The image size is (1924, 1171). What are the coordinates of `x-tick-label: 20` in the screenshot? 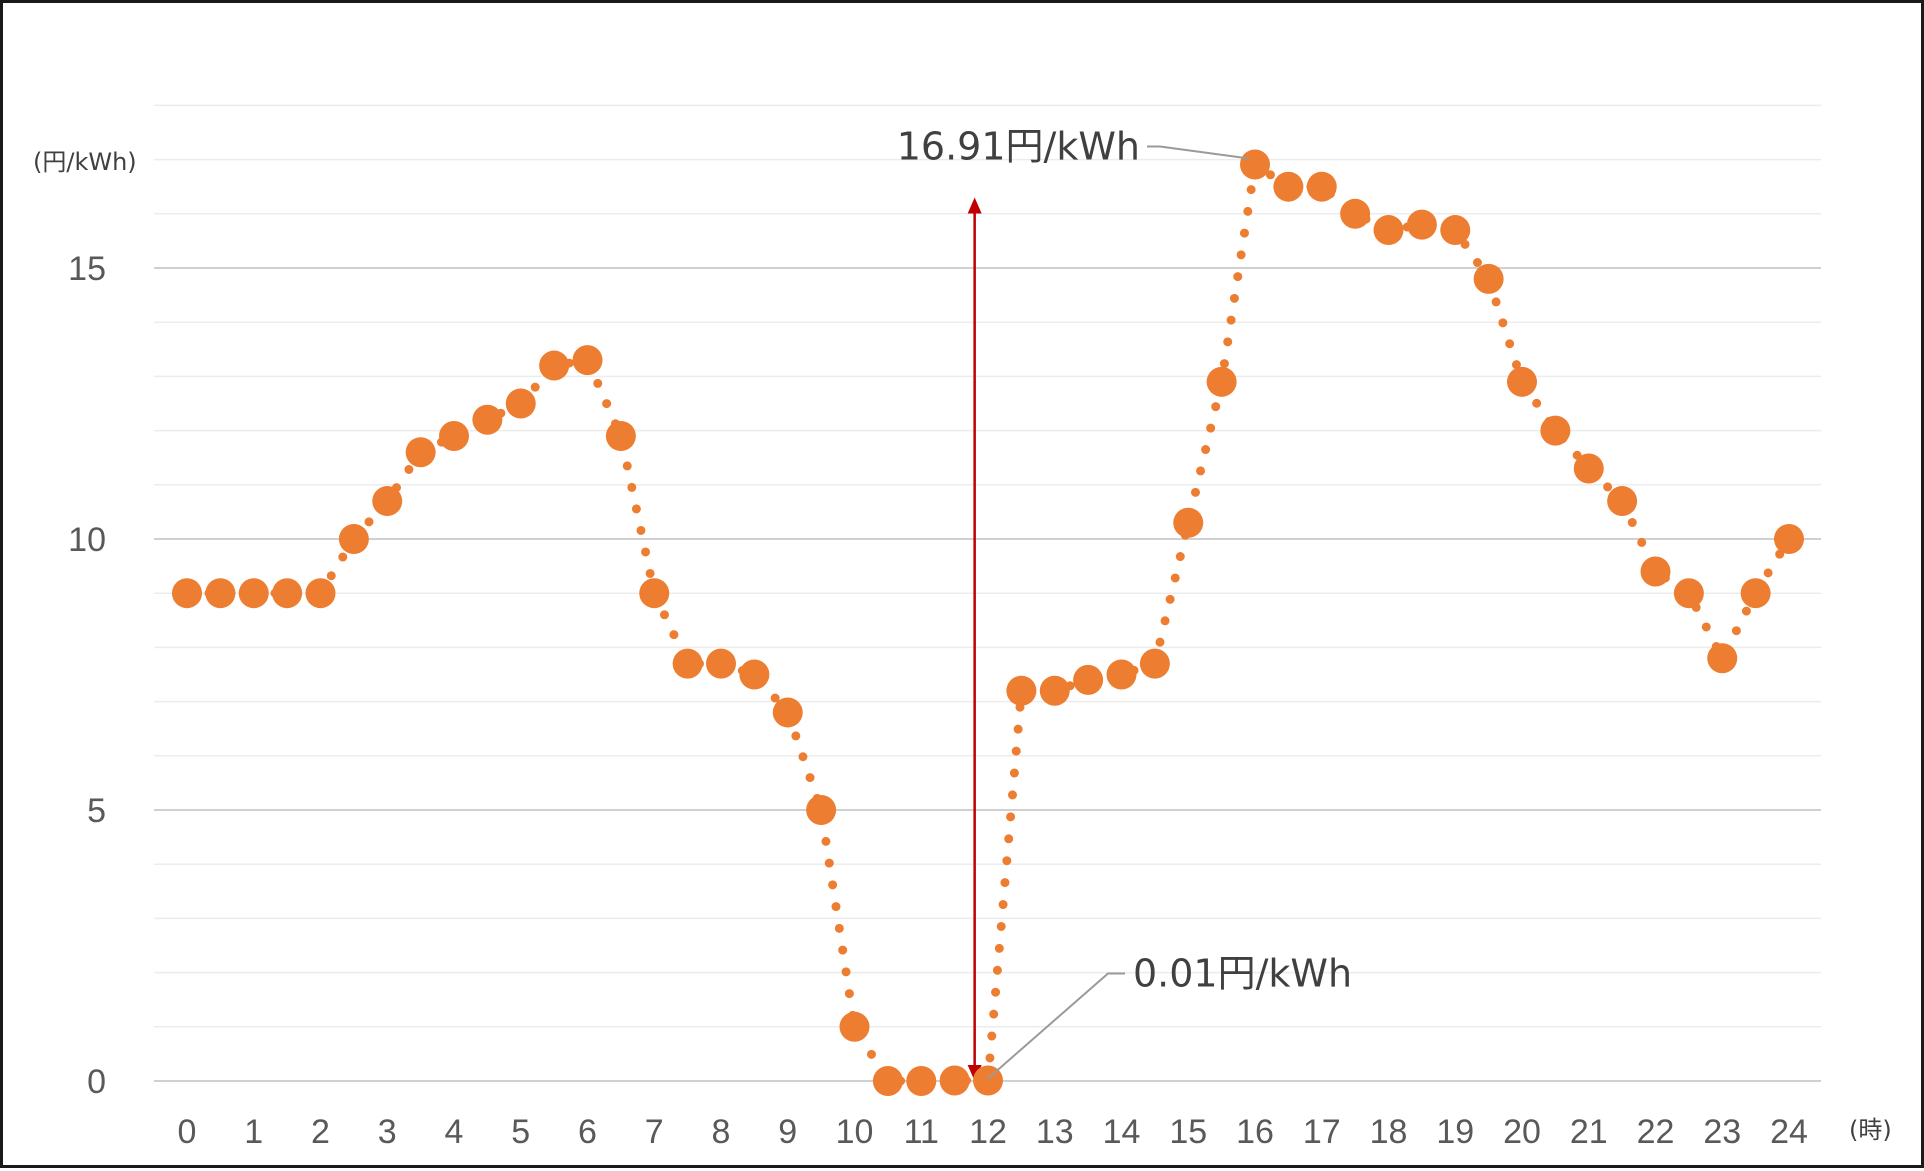 It's located at (1522, 1132).